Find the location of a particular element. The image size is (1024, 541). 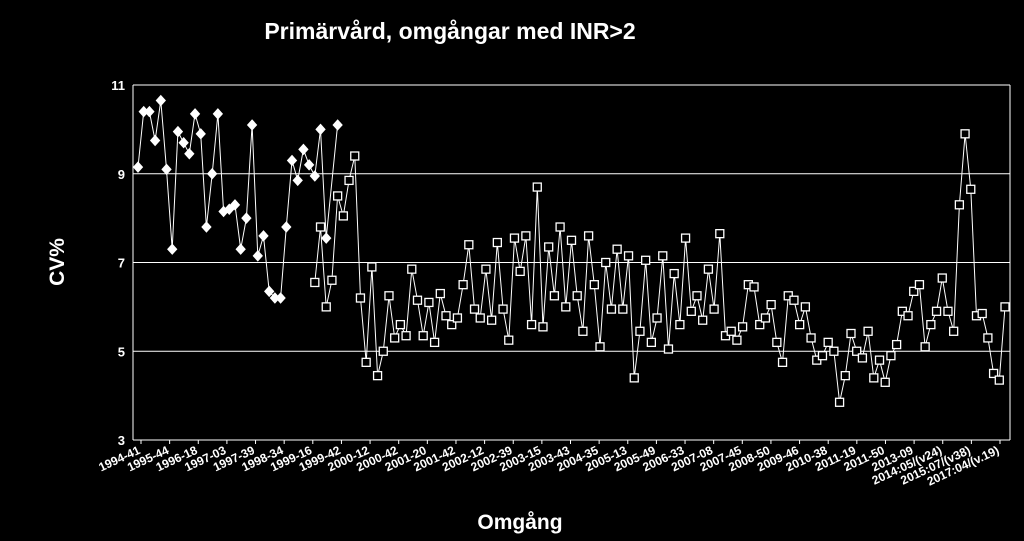

chart-title: Primärvård, omgångar med INR>2 is located at coordinates (450, 31).